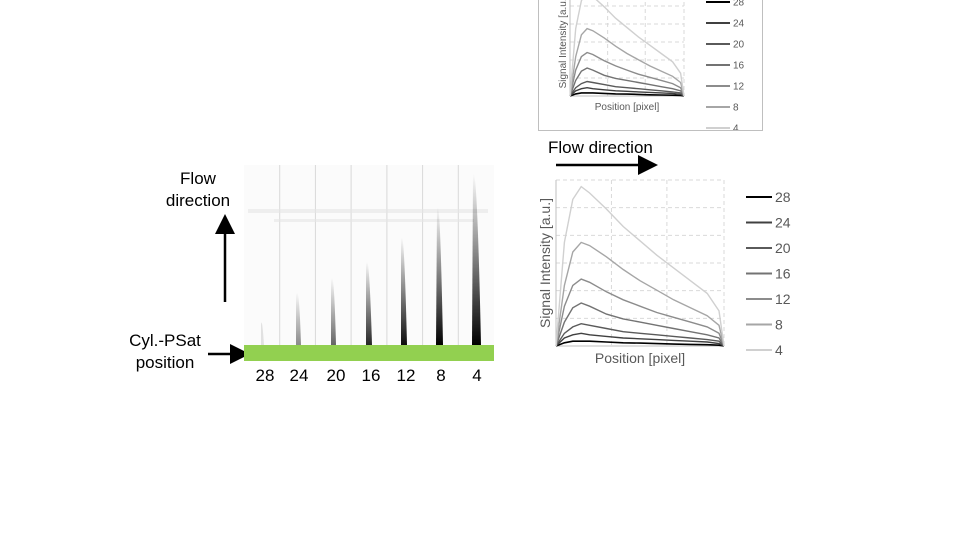 This screenshot has width=960, height=540. Describe the element at coordinates (739, 24) in the screenshot. I see `inset-legend-label-24: 24` at that location.